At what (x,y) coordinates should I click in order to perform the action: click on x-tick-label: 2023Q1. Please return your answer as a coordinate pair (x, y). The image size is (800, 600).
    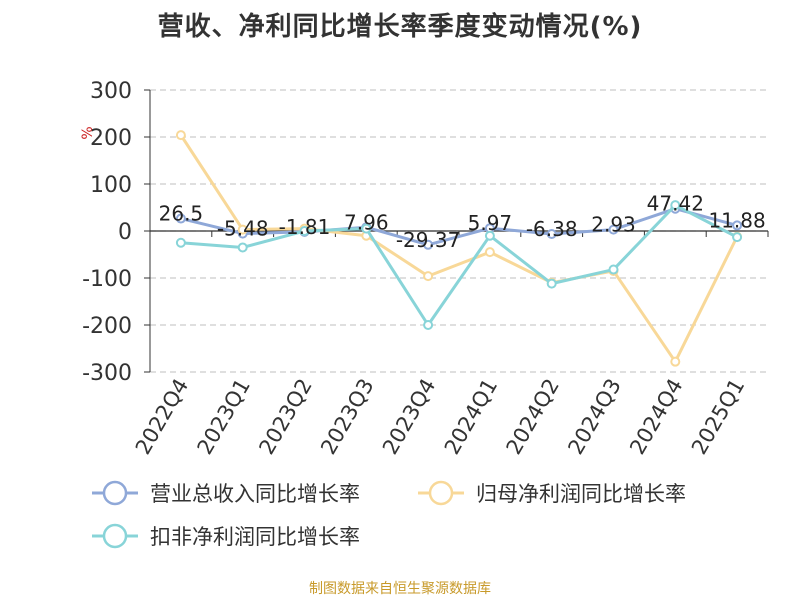
    Looking at the image, I should click on (224, 417).